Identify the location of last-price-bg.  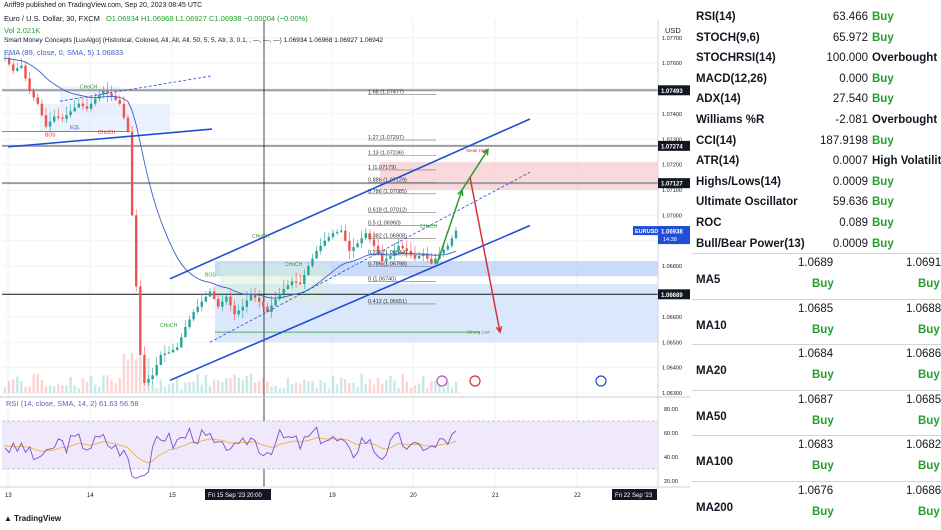
(674, 235).